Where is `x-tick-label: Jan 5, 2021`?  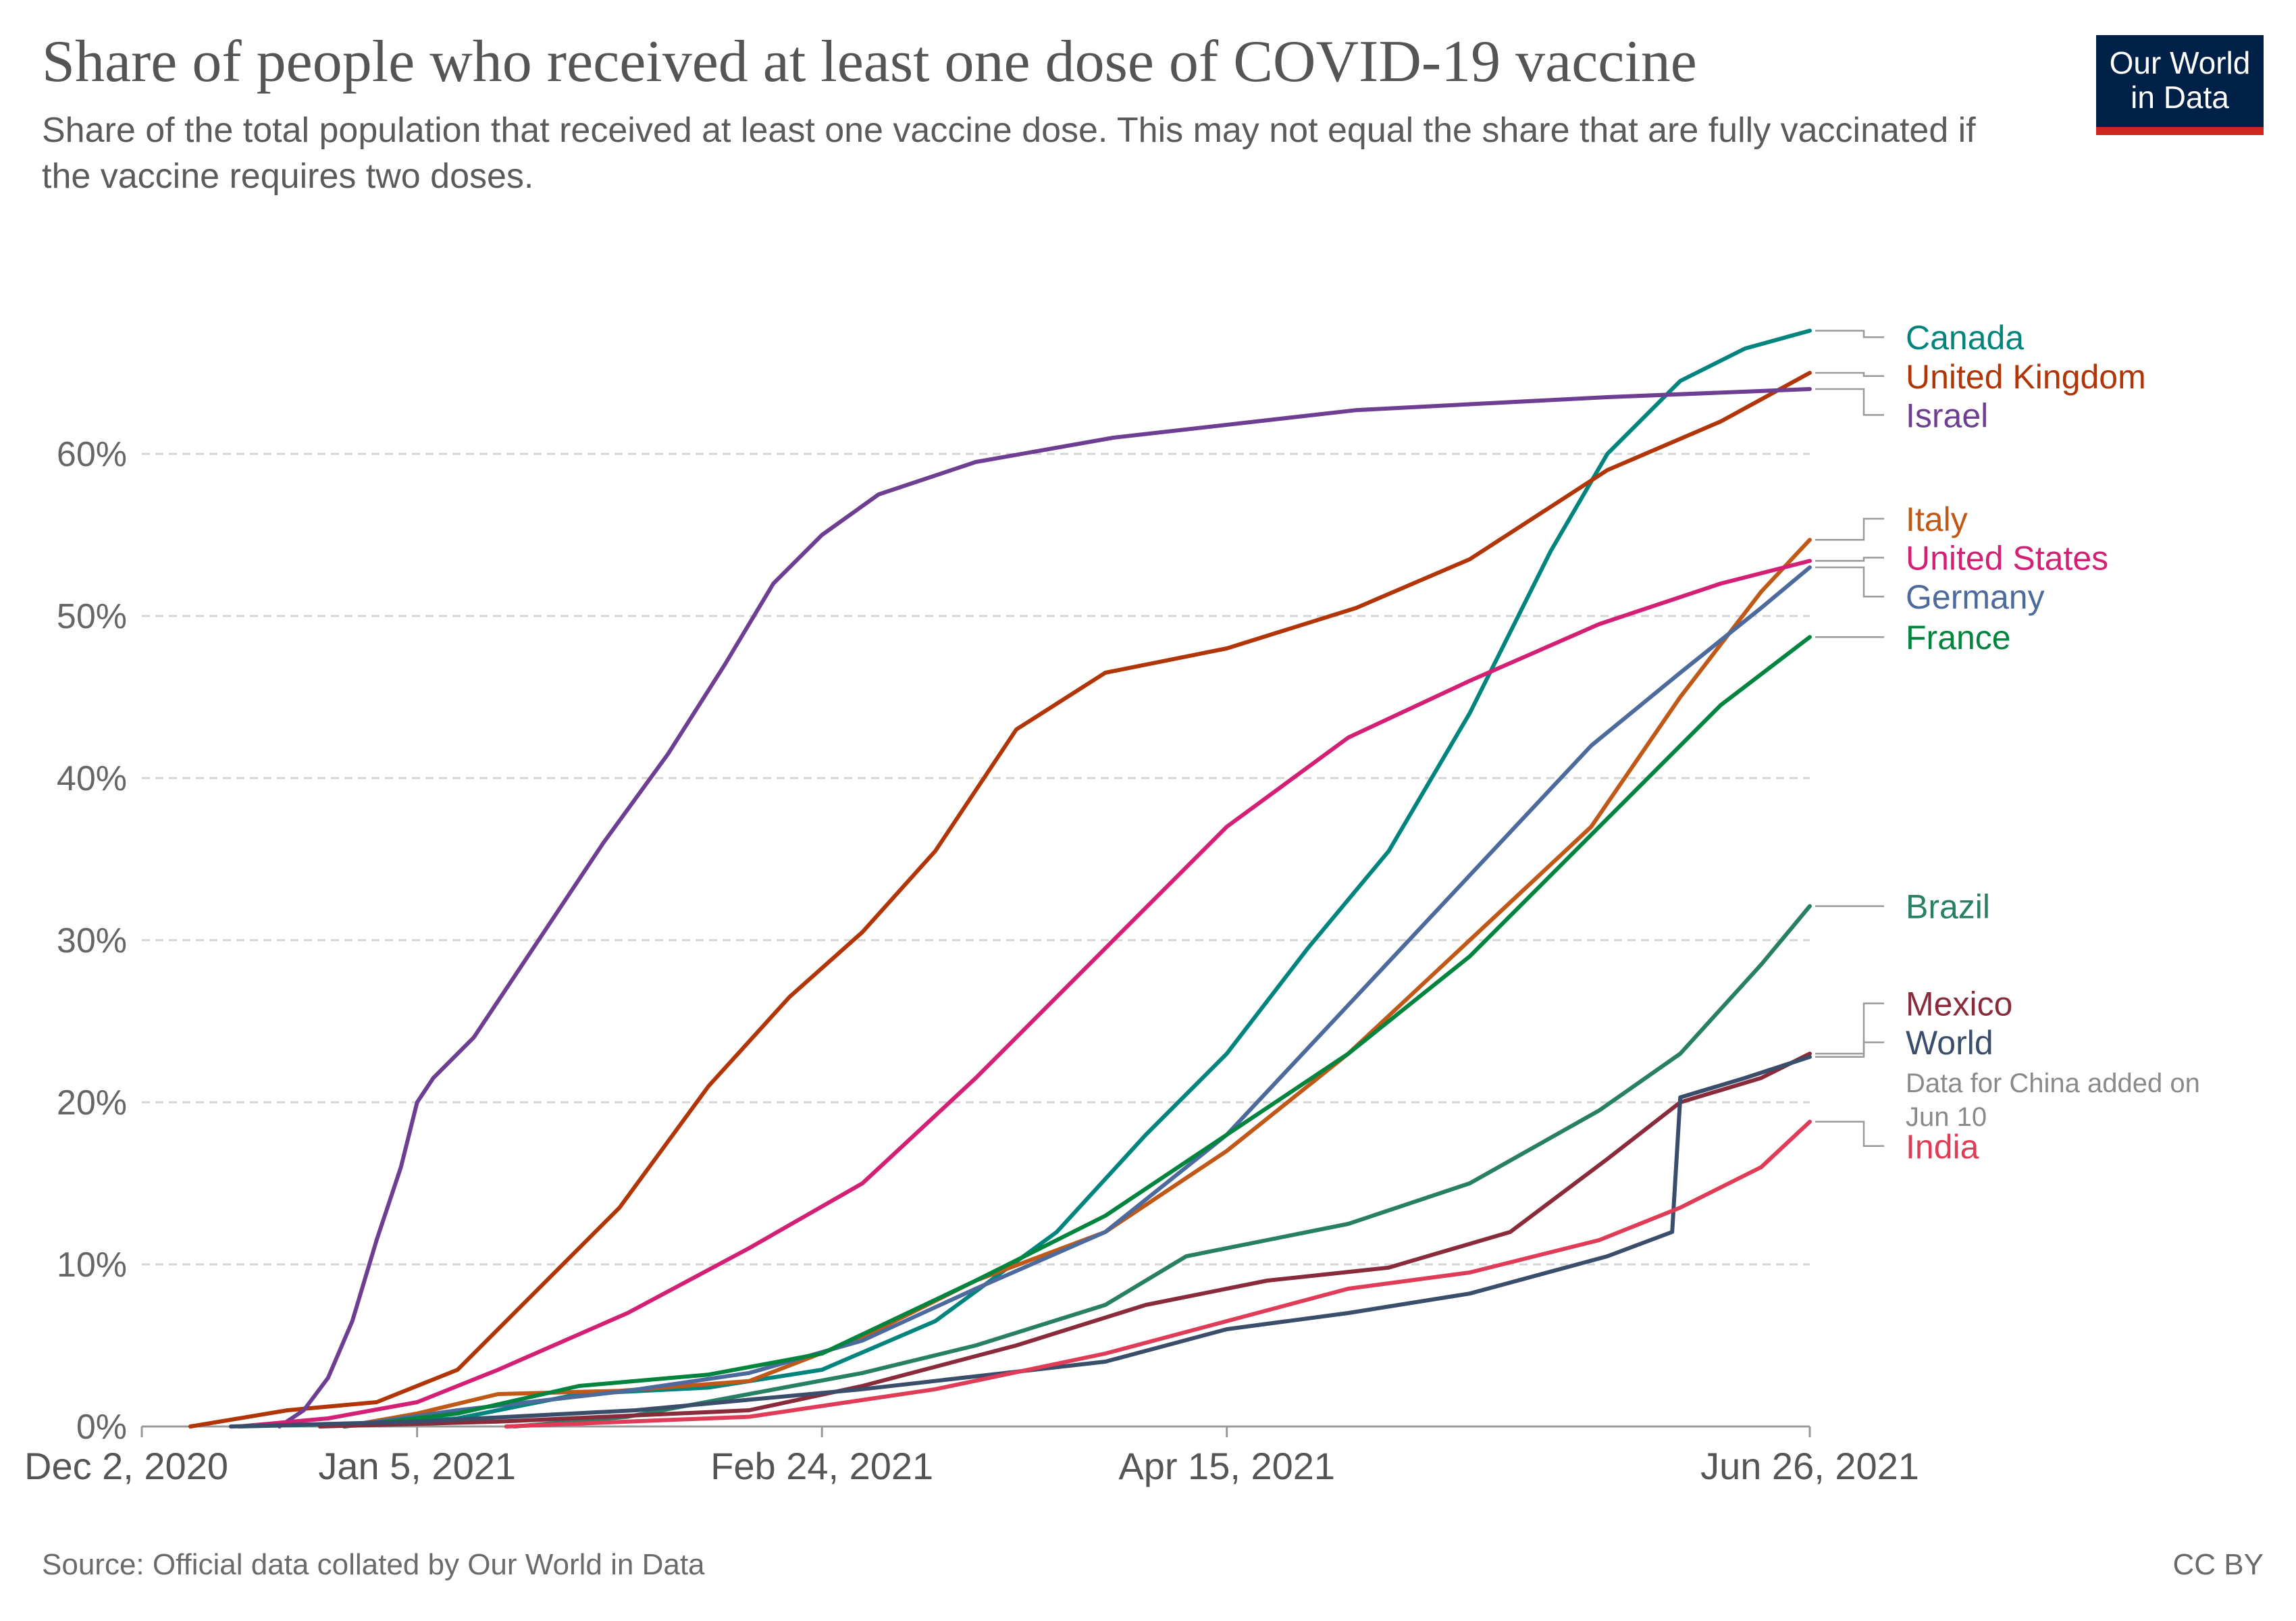
x-tick-label: Jan 5, 2021 is located at coordinates (417, 1466).